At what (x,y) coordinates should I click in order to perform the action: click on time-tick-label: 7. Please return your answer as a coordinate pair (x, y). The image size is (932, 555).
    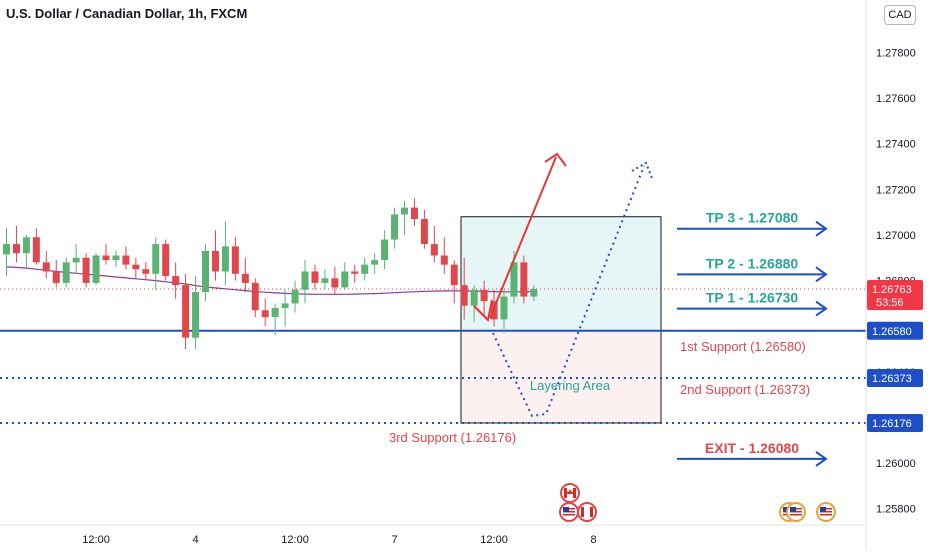
    Looking at the image, I should click on (394, 540).